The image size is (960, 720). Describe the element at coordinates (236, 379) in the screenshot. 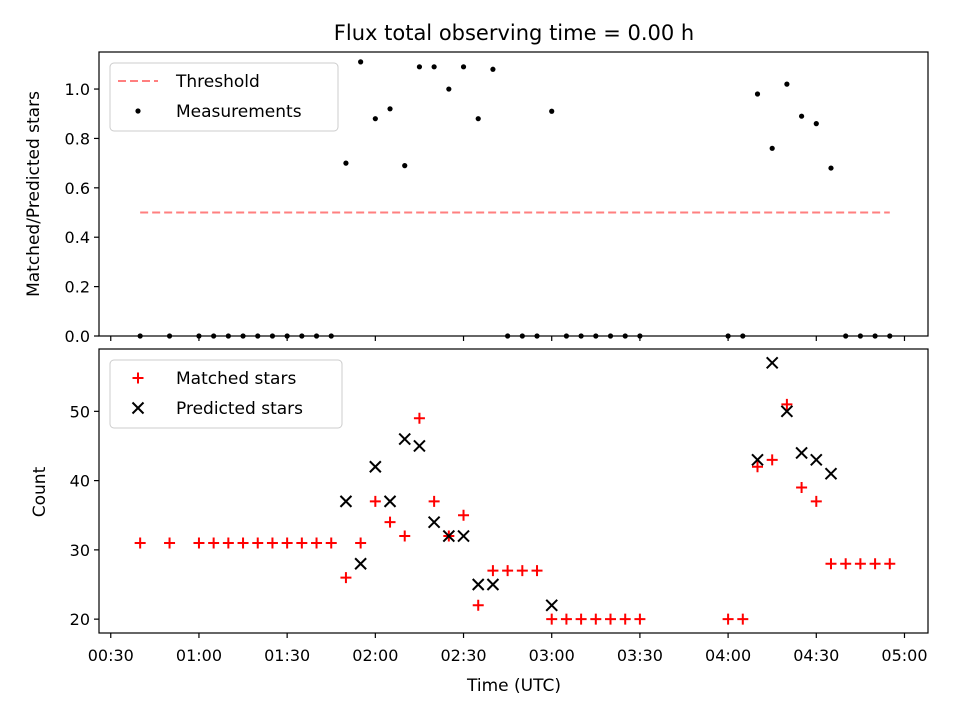

I see `legend-matched-stars-label: Matched stars` at that location.